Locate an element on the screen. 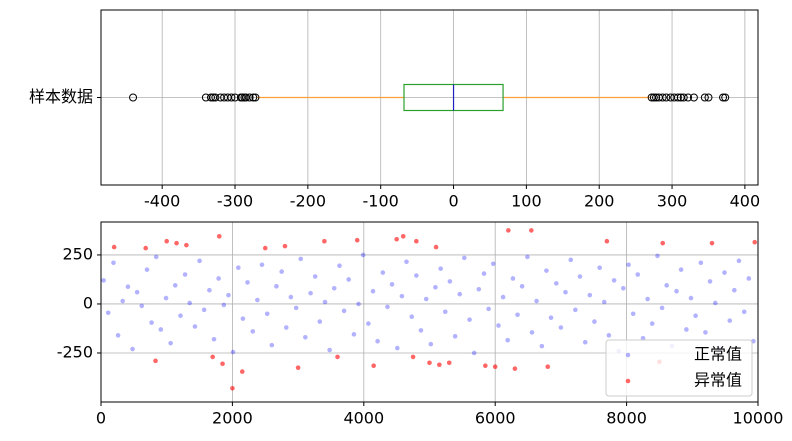  x-tick-label: 300 is located at coordinates (672, 201).